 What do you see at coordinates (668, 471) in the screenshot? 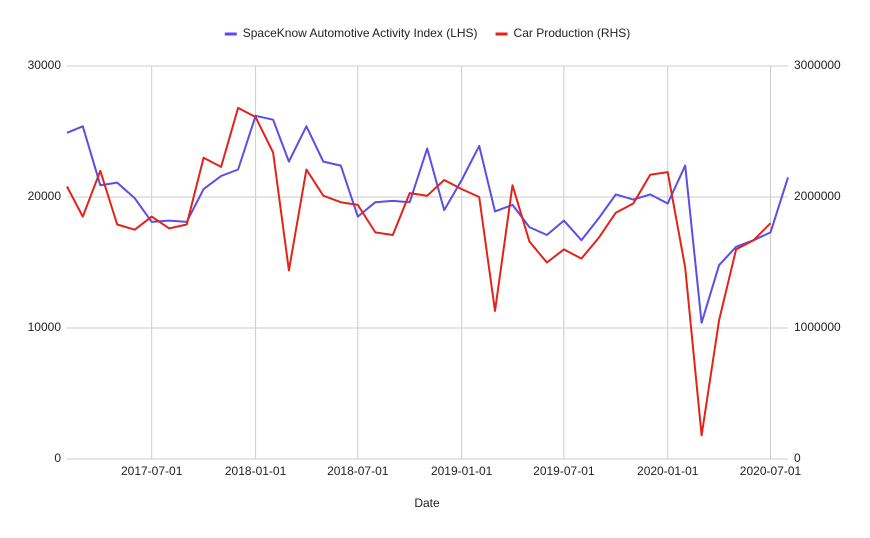
I see `x-tick-label: 2020-01-01` at bounding box center [668, 471].